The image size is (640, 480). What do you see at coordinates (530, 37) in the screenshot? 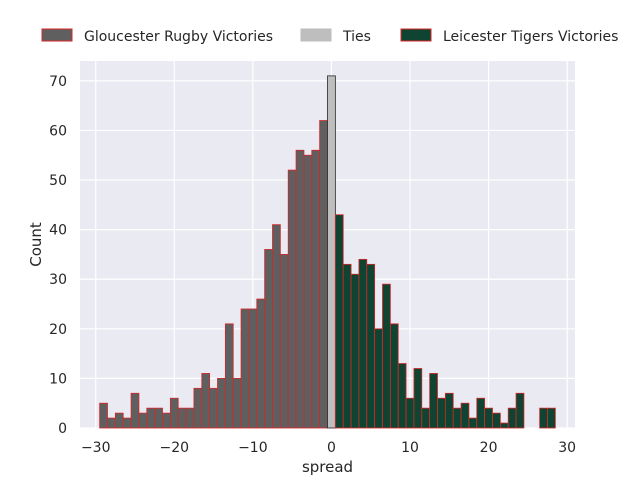
I see `legend-label: Leicester Tigers Victories` at bounding box center [530, 37].